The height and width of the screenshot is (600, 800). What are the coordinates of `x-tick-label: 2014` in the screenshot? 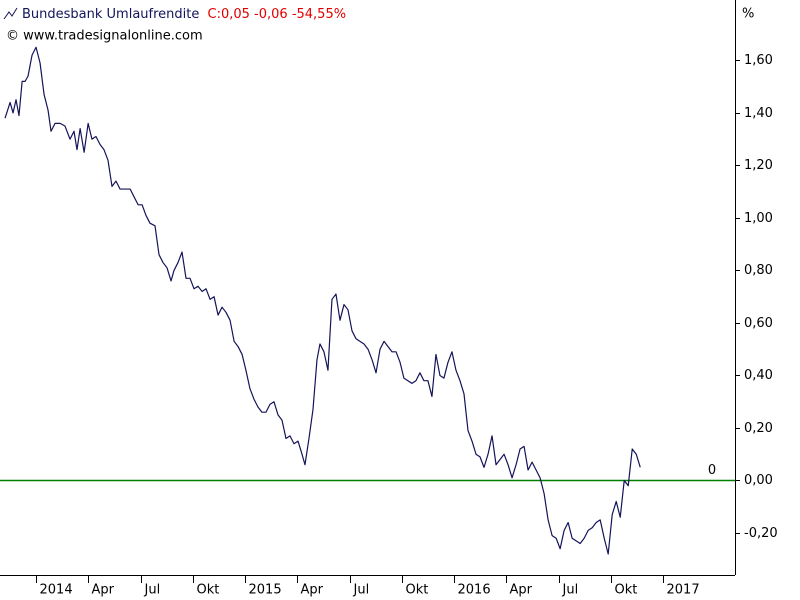 It's located at (56, 590).